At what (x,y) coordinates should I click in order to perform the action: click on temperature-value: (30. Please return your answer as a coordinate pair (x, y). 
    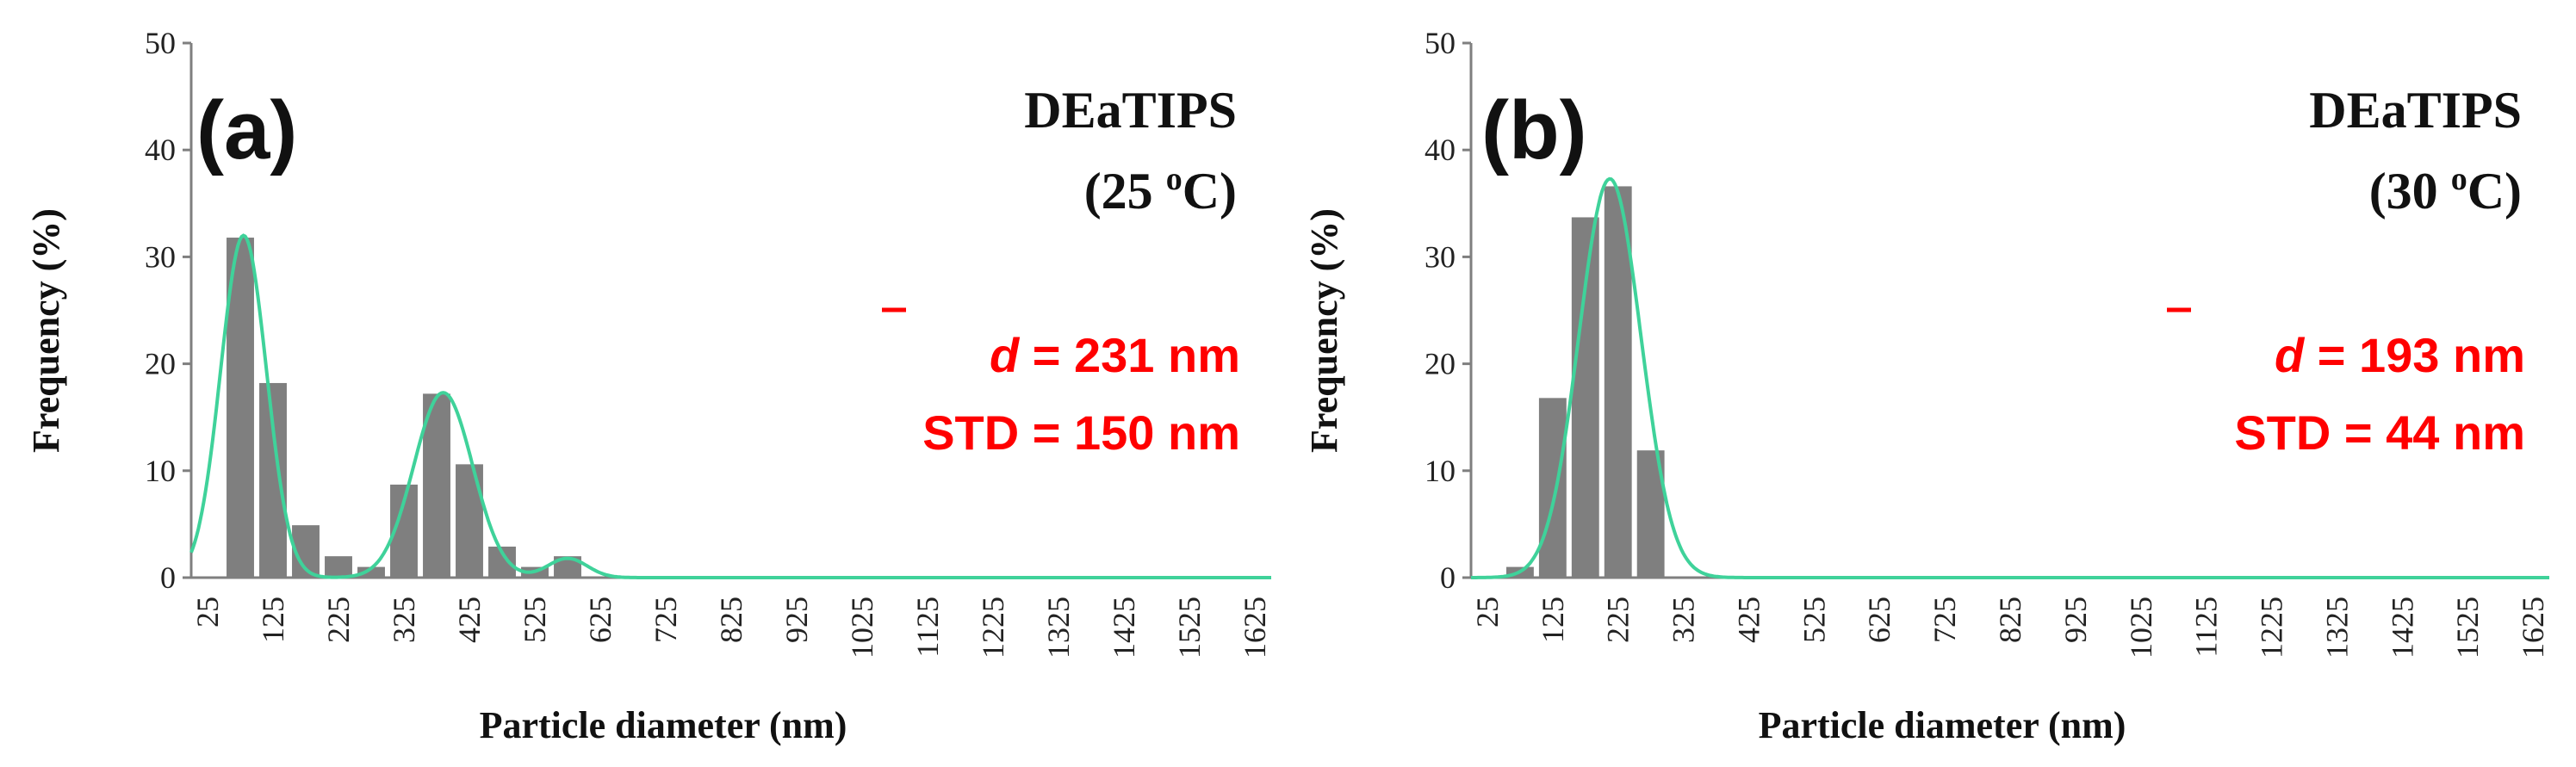
    Looking at the image, I should click on (2410, 191).